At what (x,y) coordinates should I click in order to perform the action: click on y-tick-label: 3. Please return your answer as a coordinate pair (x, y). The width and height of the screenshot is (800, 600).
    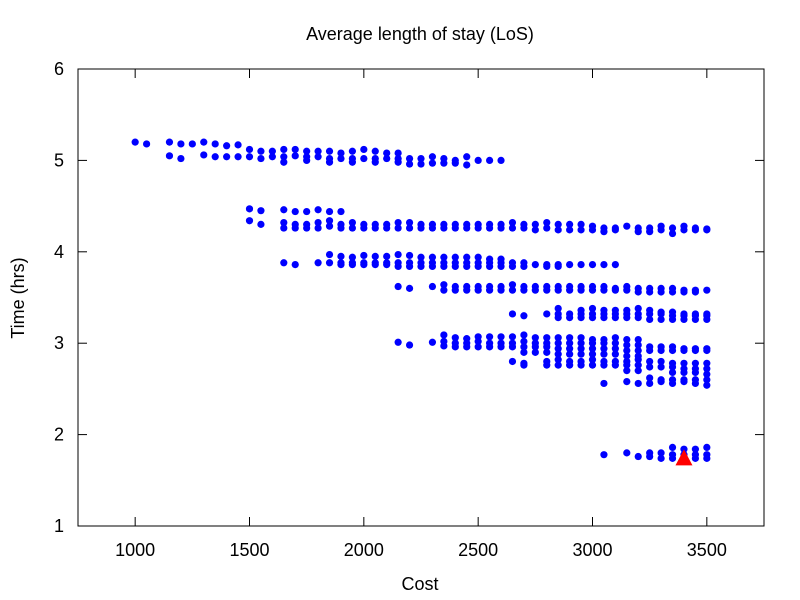
    Looking at the image, I should click on (59, 343).